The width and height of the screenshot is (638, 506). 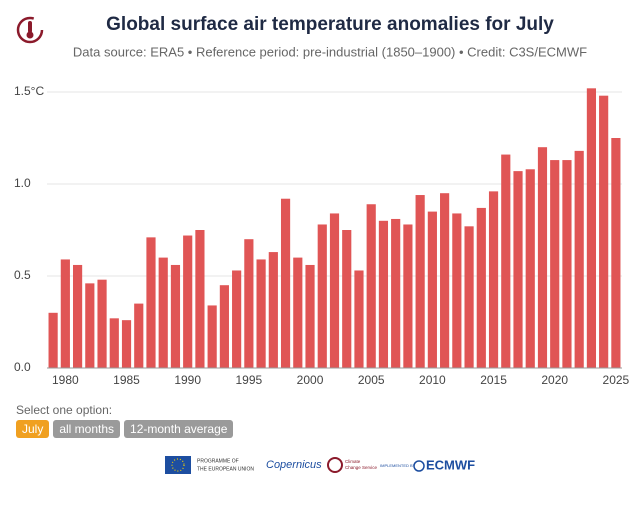 What do you see at coordinates (30, 30) in the screenshot?
I see `logo-icon` at bounding box center [30, 30].